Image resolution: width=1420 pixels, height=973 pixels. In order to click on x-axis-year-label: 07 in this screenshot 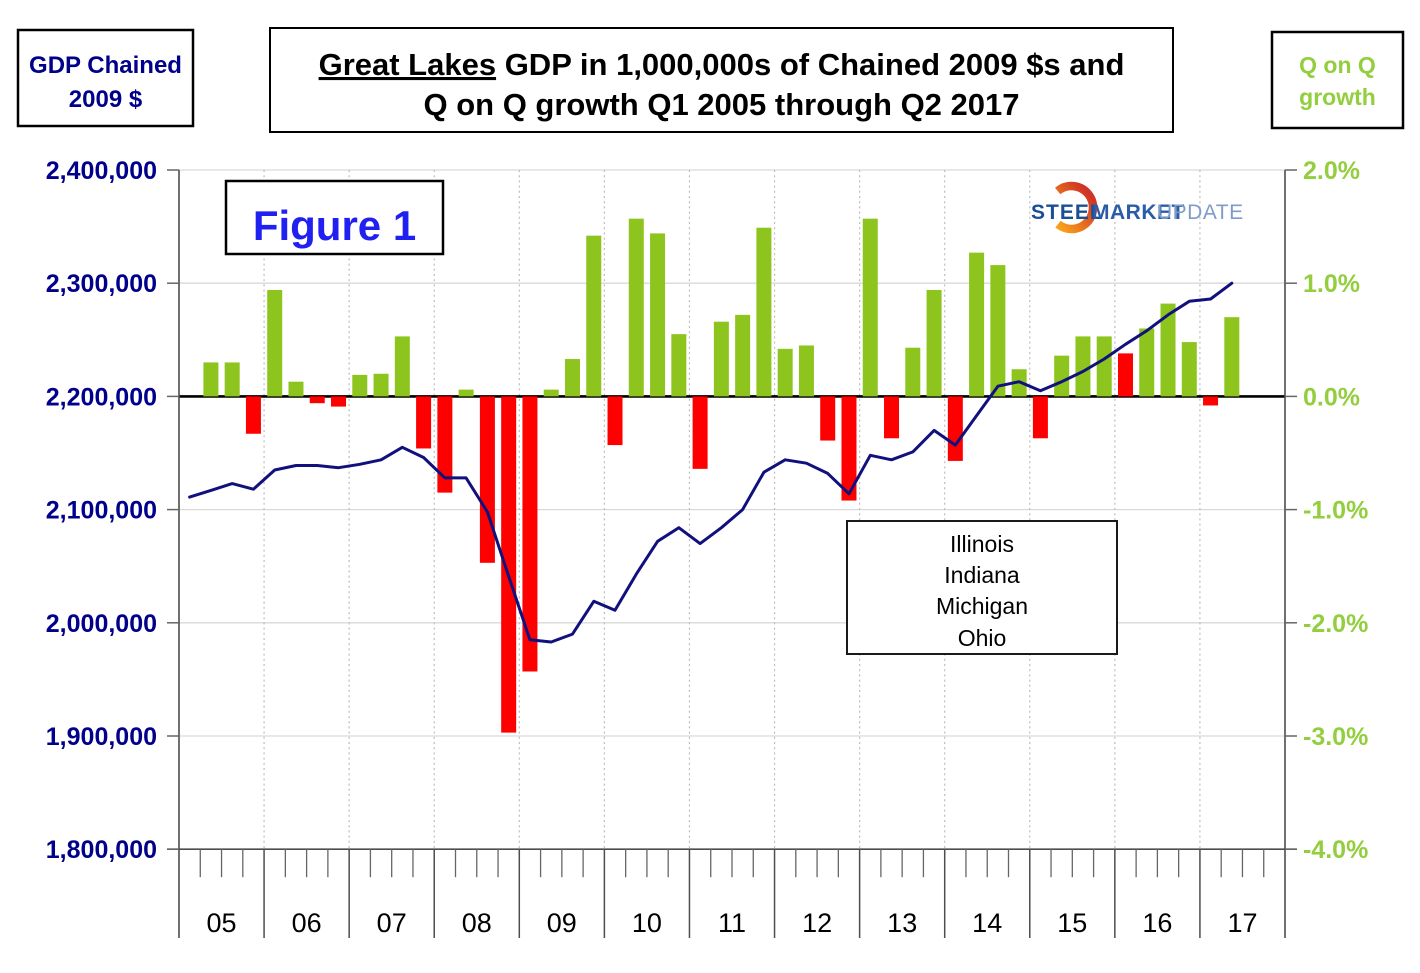, I will do `click(392, 923)`.